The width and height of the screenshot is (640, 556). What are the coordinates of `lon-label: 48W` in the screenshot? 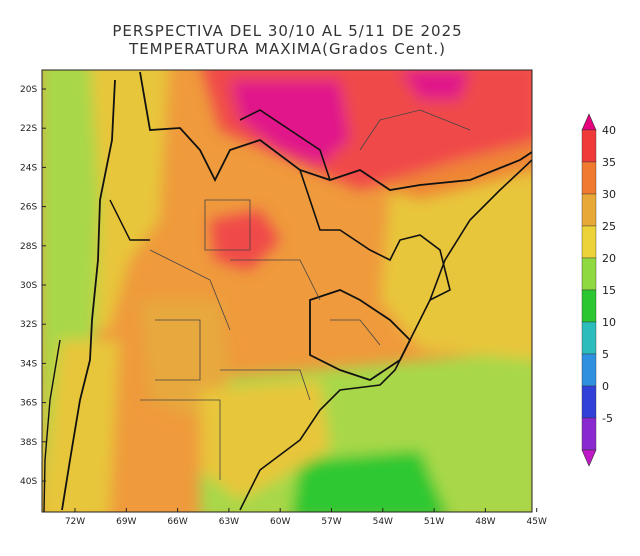 It's located at (485, 522).